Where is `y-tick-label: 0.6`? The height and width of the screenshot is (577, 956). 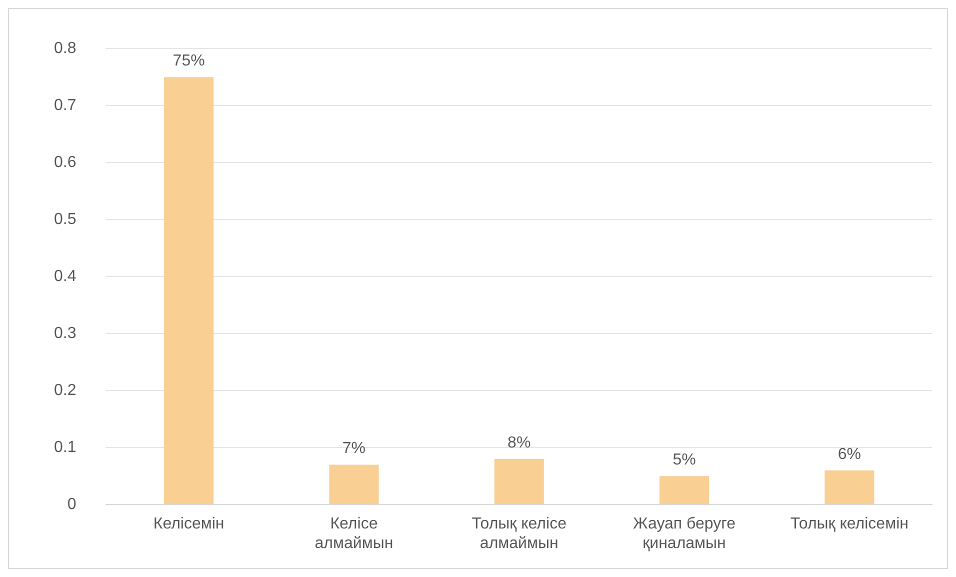
y-tick-label: 0.6 is located at coordinates (65, 163).